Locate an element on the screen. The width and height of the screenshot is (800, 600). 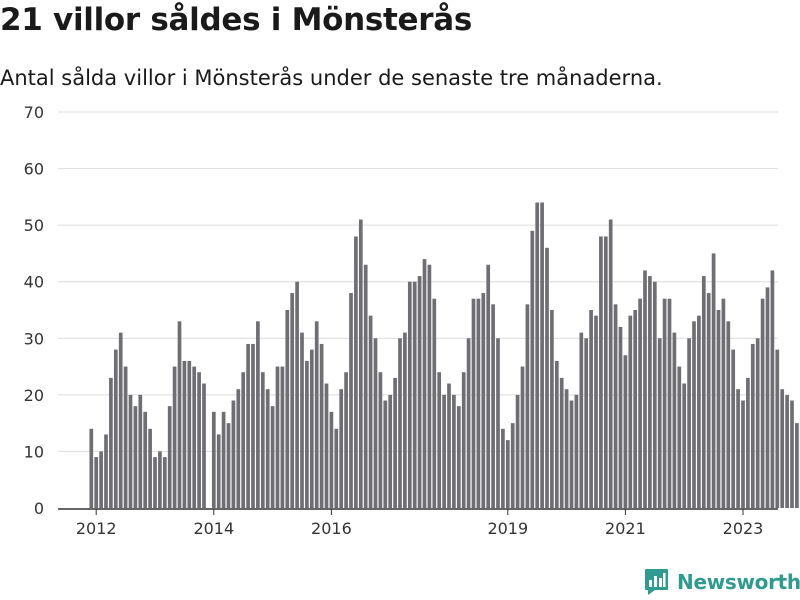
y-axis-tick-labels: 0 10 20 30 40 50 60 70 is located at coordinates (34, 310).